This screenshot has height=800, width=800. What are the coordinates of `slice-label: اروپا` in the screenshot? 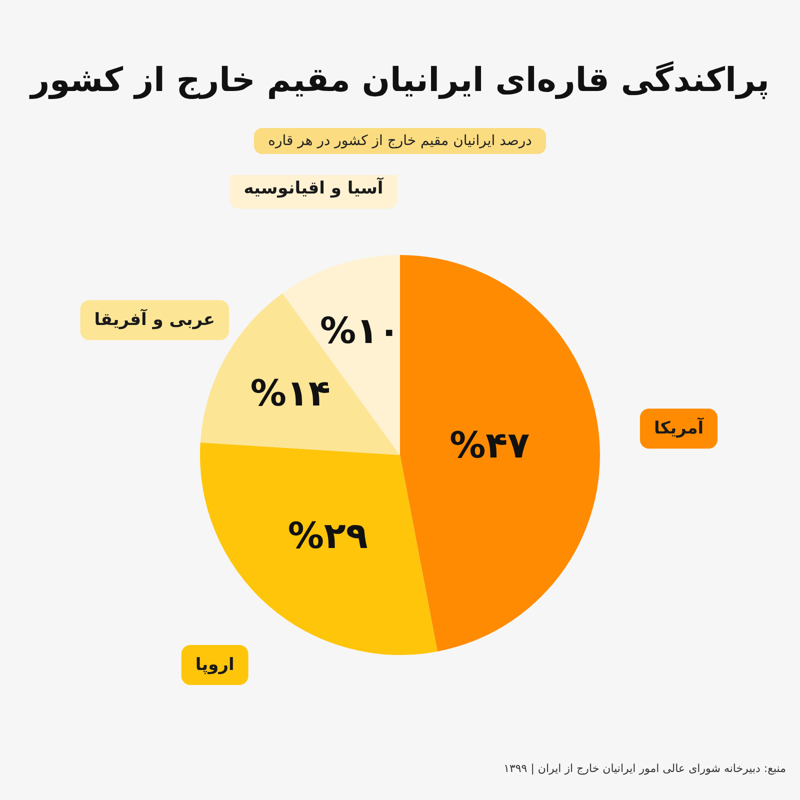 It's located at (214, 665).